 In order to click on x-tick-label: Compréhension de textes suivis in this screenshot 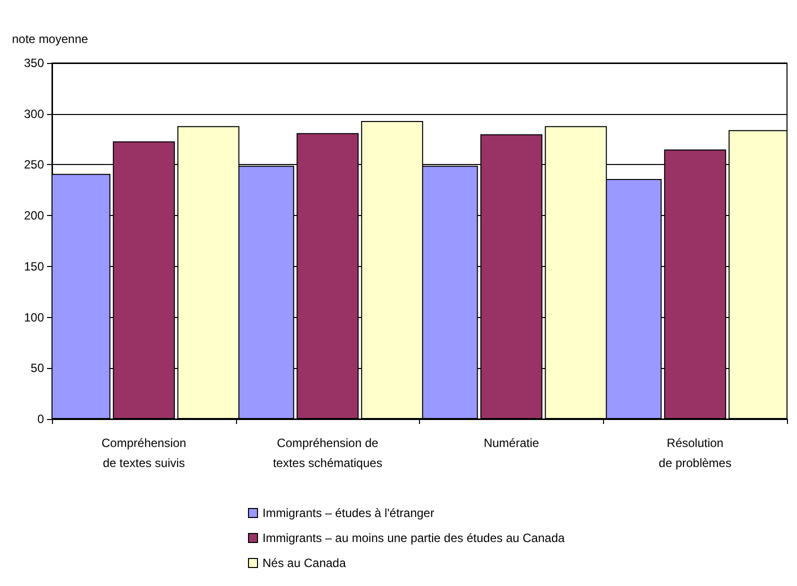, I will do `click(144, 453)`.